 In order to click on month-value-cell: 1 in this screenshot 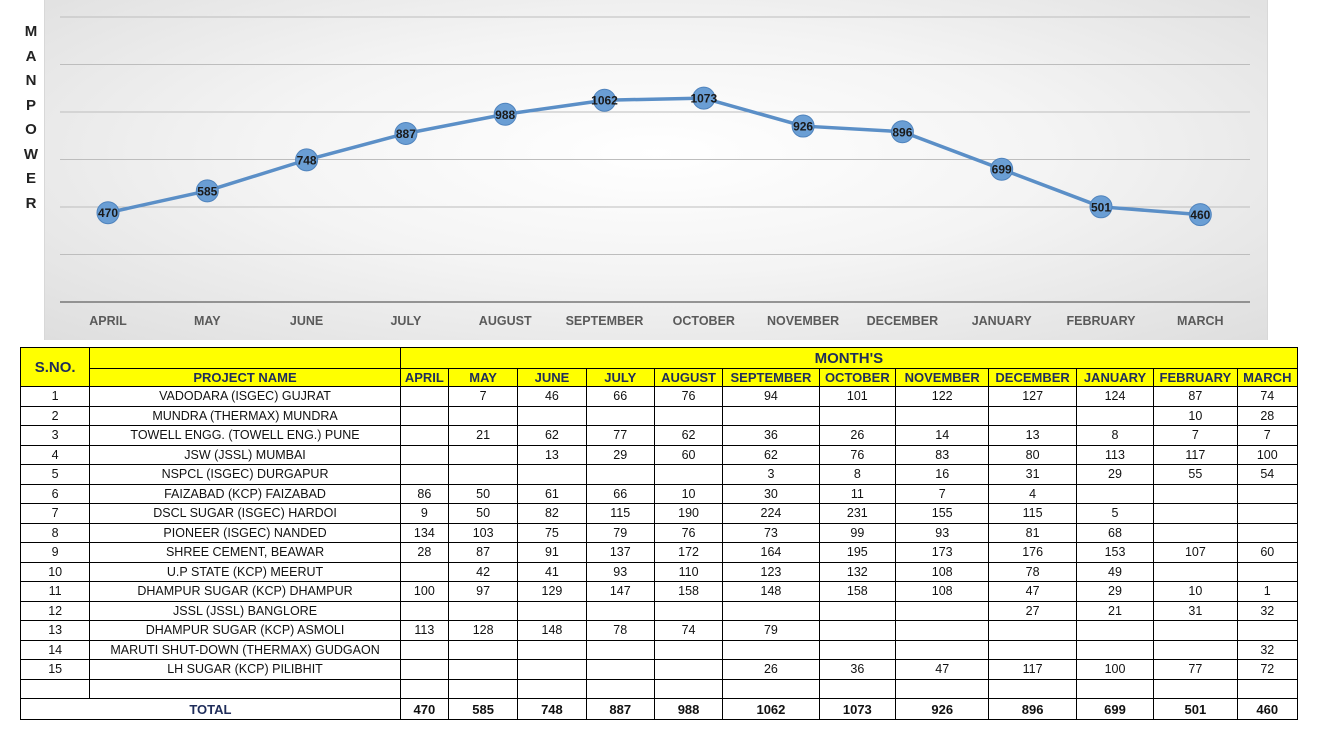, I will do `click(1267, 591)`.